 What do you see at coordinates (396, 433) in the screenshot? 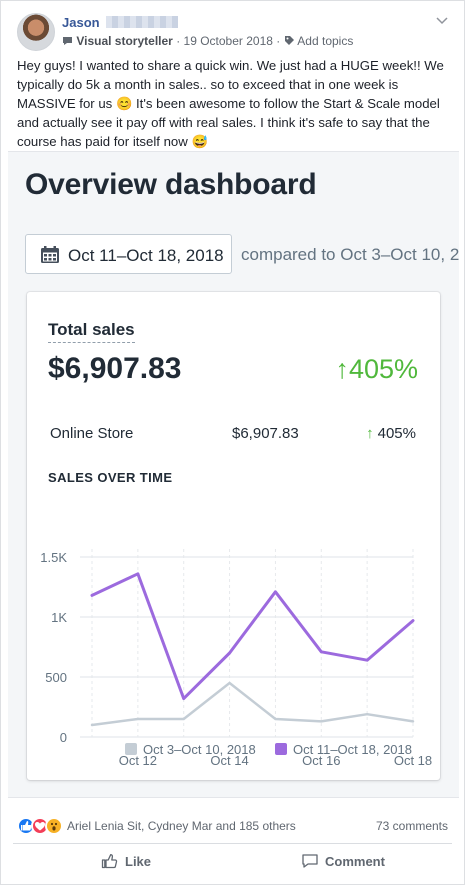
I see `channel-change-value: 405%` at bounding box center [396, 433].